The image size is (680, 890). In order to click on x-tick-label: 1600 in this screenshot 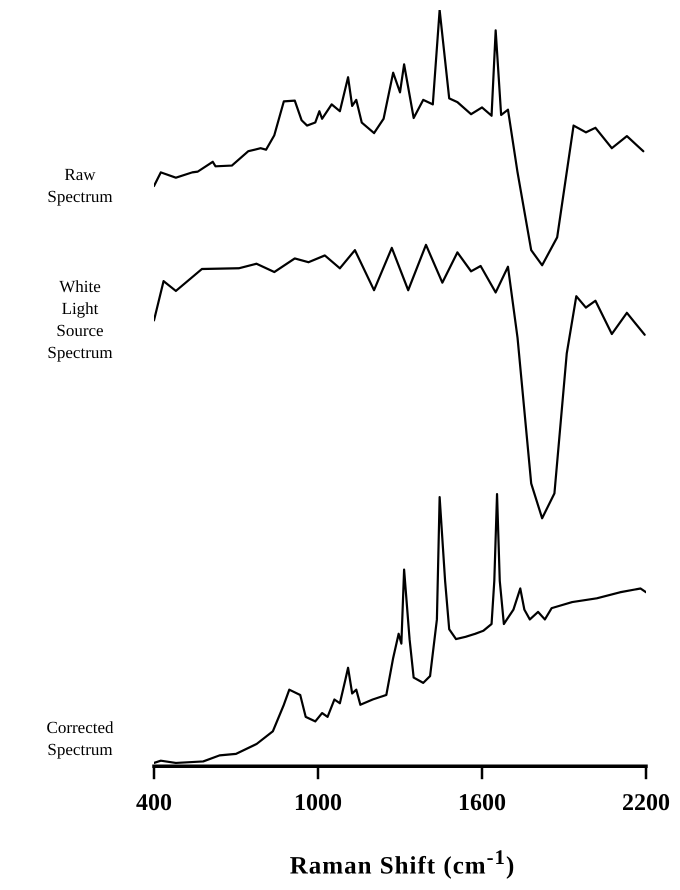, I will do `click(482, 803)`.